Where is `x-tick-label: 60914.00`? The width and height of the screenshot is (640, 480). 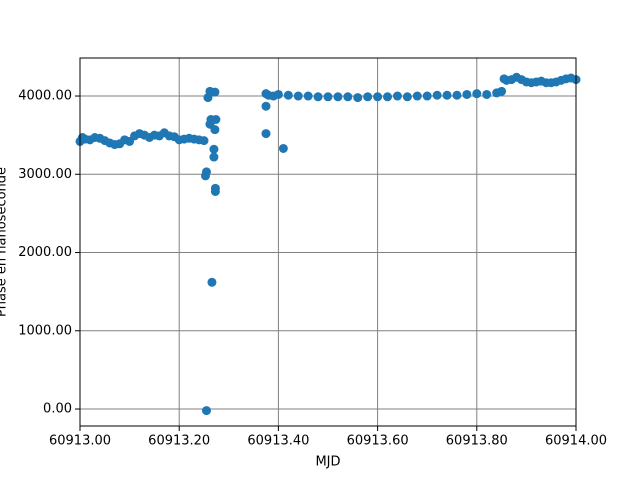 x-tick-label: 60914.00 is located at coordinates (576, 441).